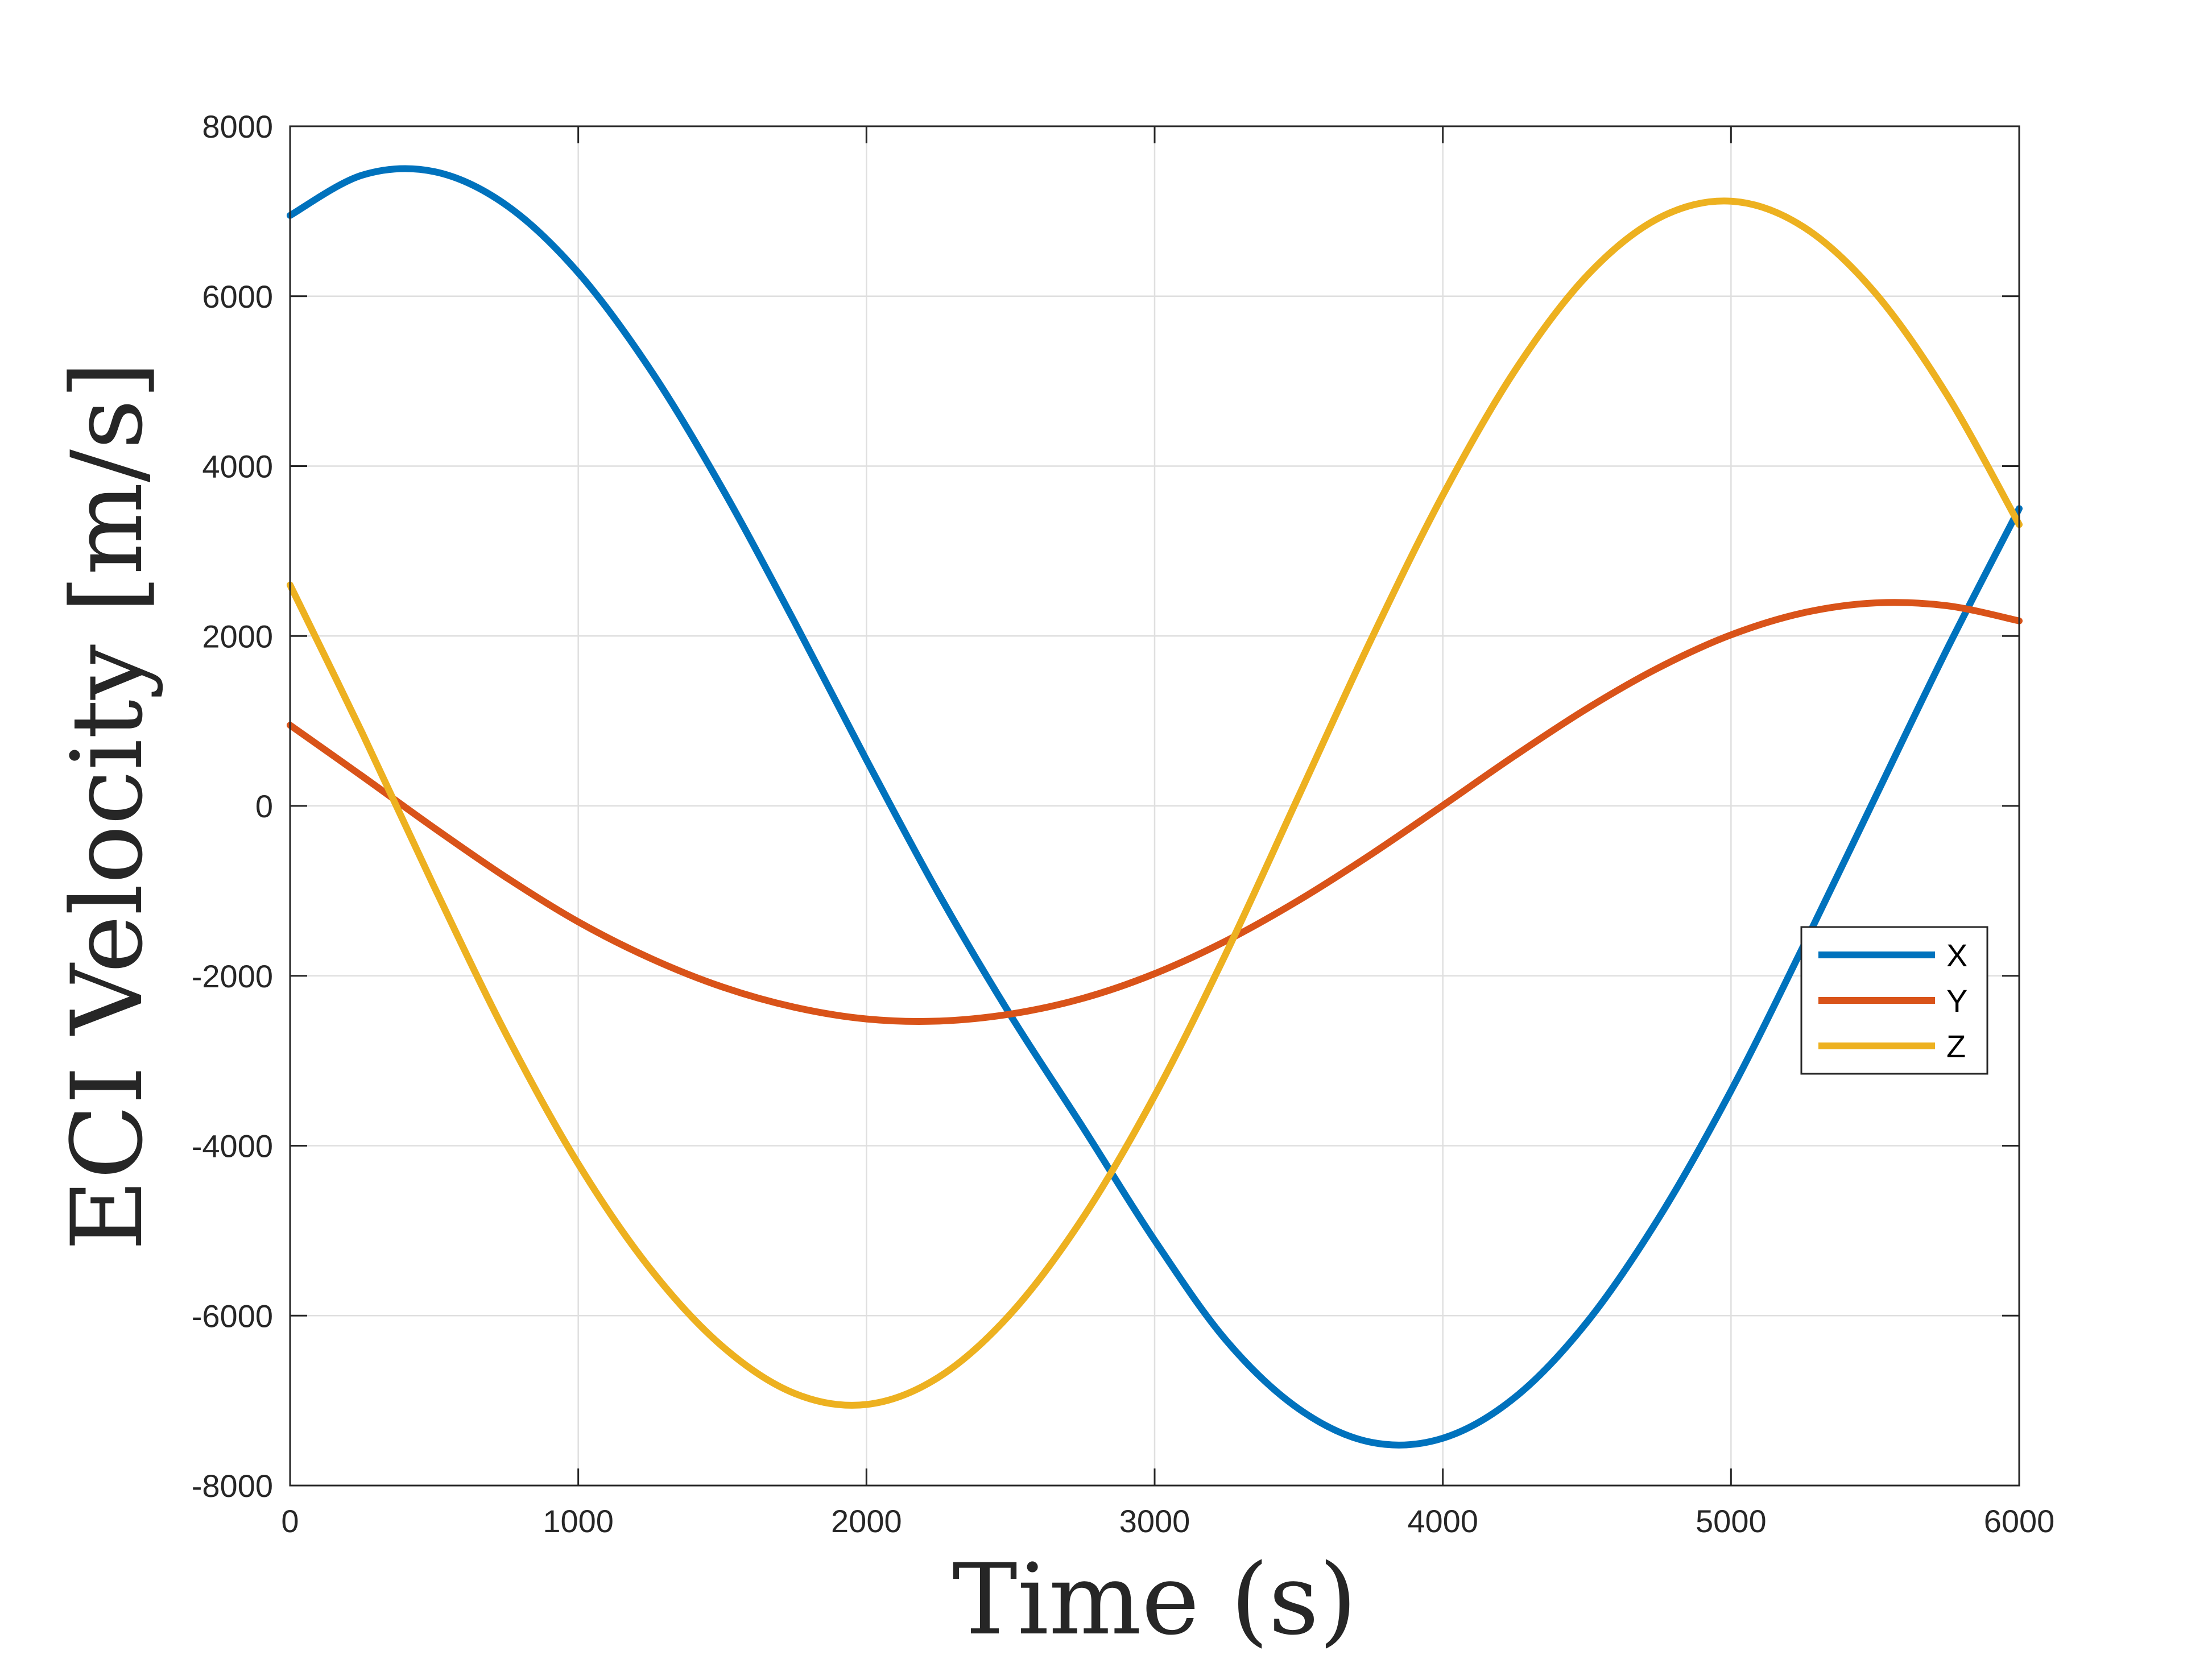 This screenshot has width=2212, height=1659. Describe the element at coordinates (232, 1486) in the screenshot. I see `y-tick-label: -8000` at that location.